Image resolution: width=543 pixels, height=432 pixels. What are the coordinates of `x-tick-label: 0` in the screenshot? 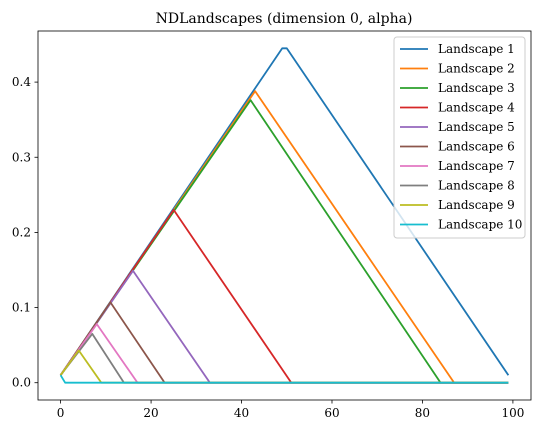 It's located at (61, 413).